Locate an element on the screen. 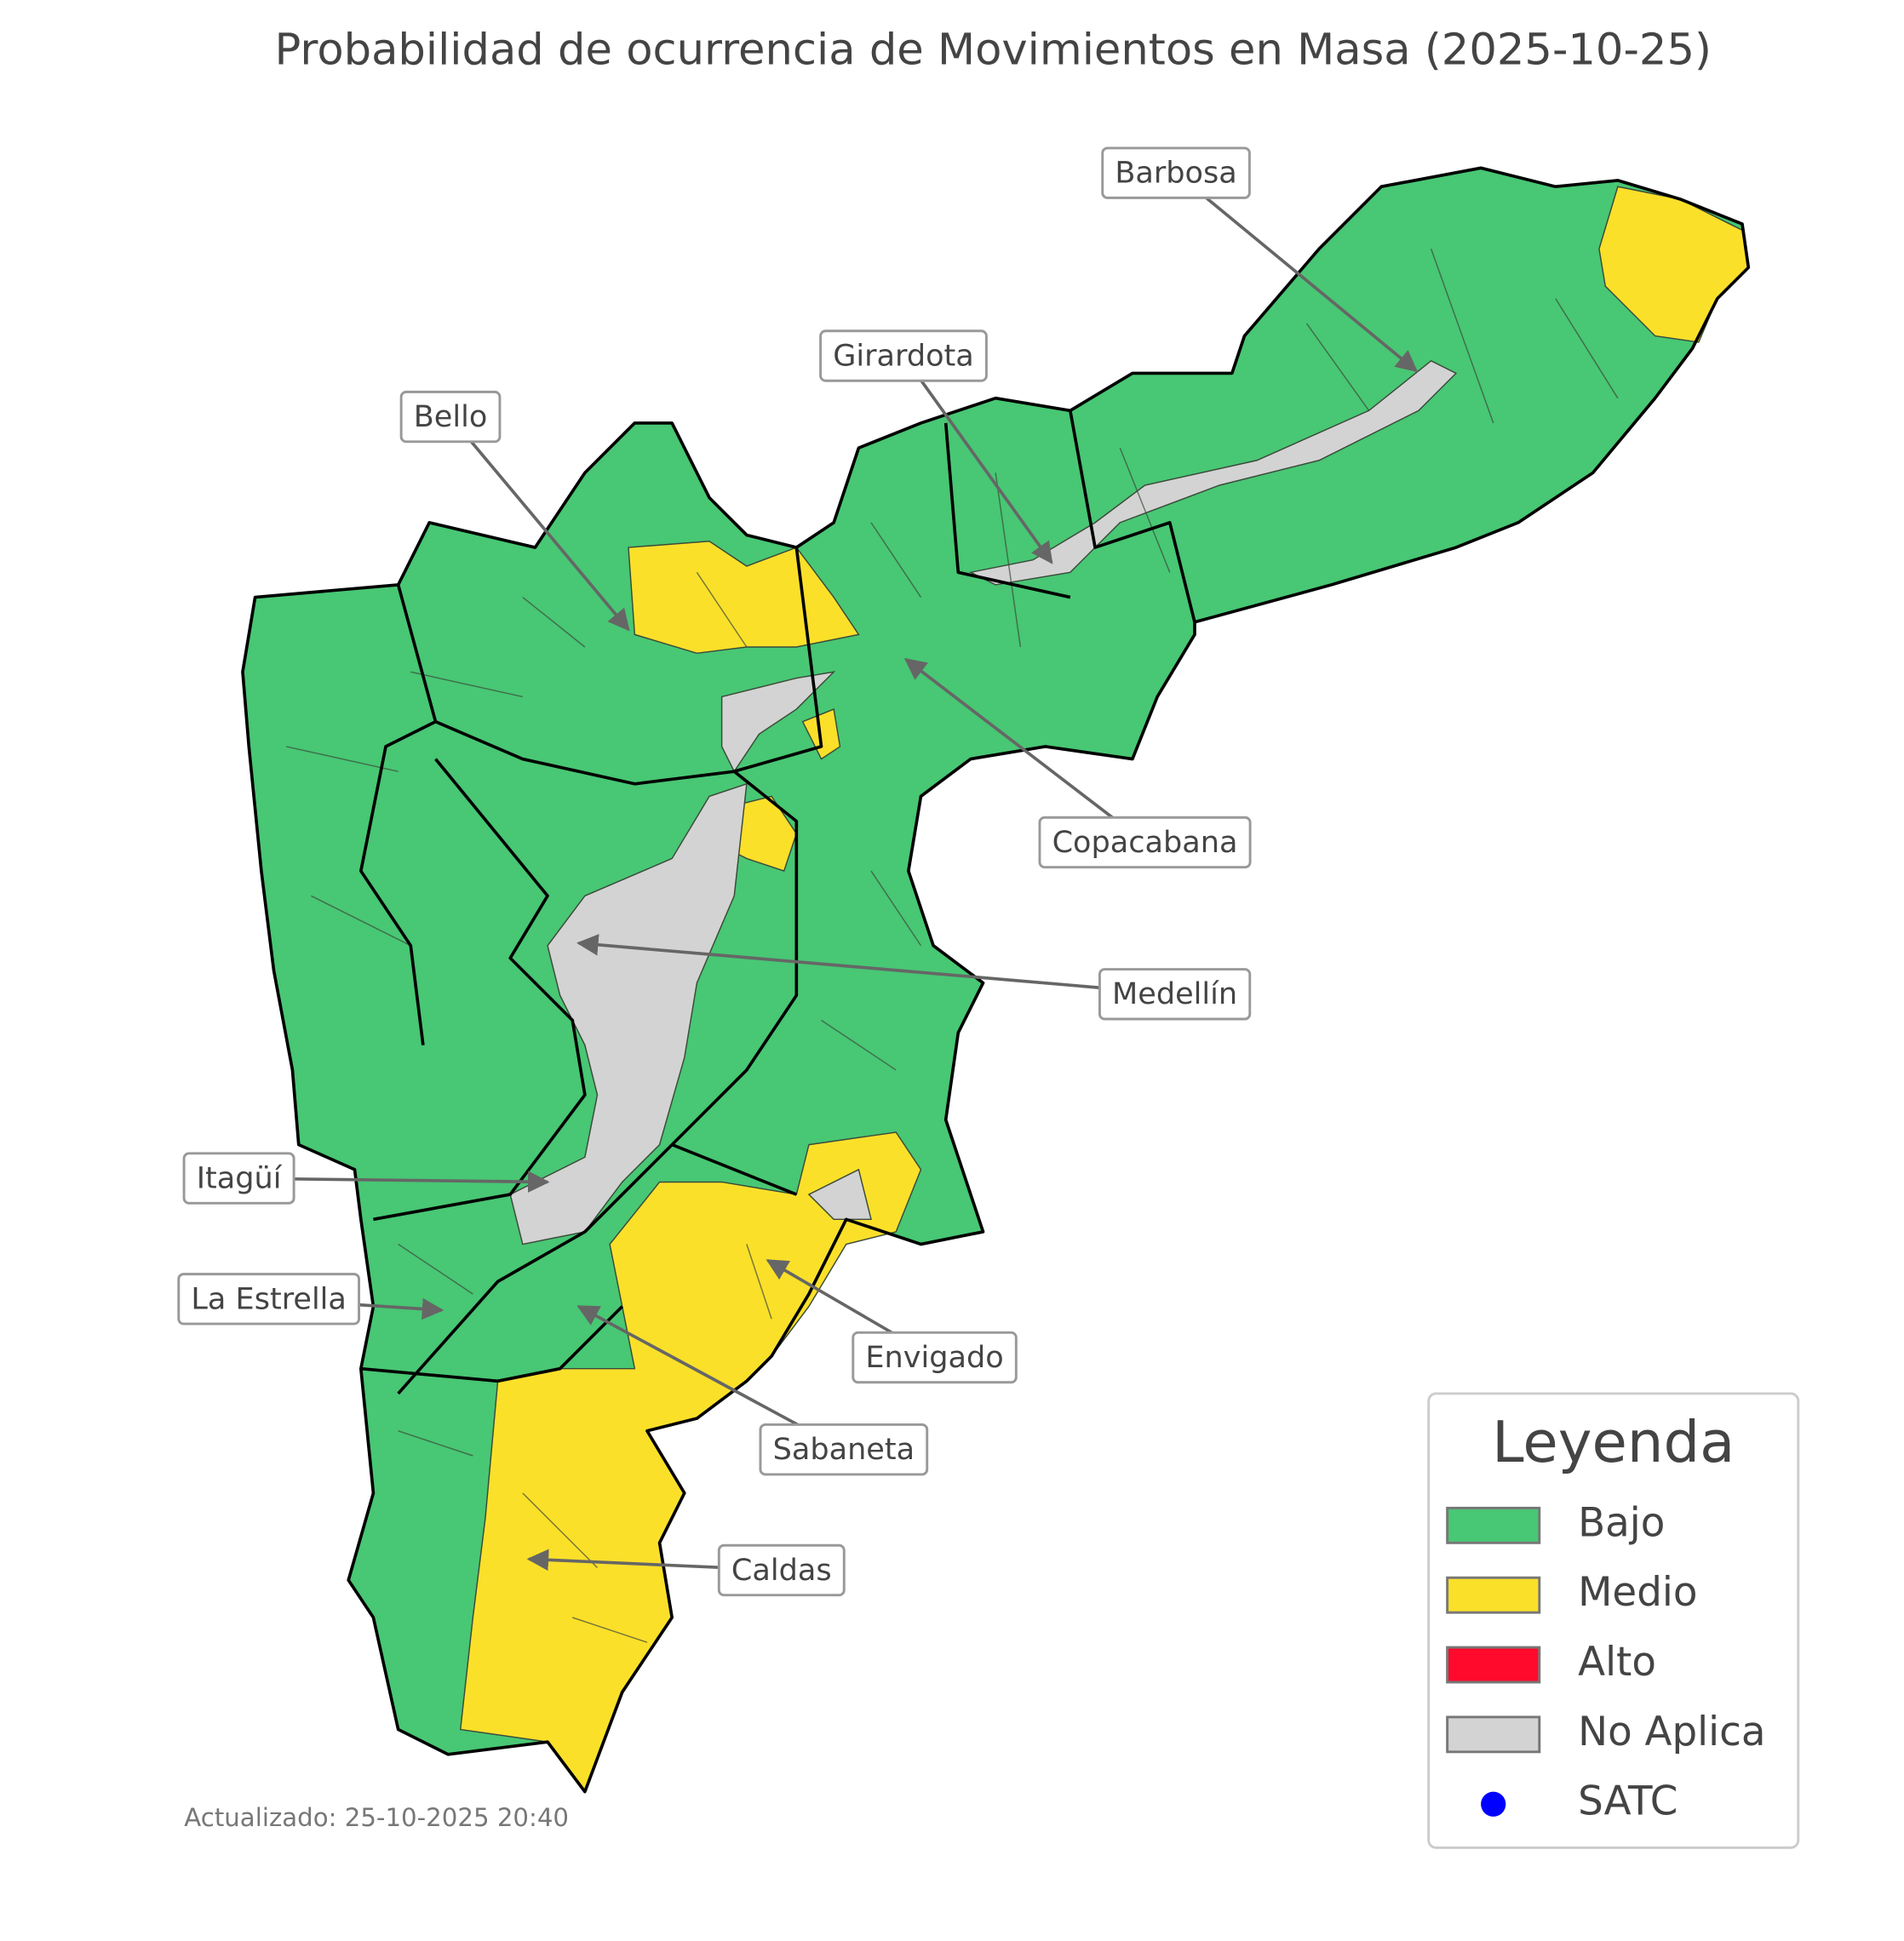 Image resolution: width=1904 pixels, height=1941 pixels. annotation: Barbosa is located at coordinates (1260, 259).